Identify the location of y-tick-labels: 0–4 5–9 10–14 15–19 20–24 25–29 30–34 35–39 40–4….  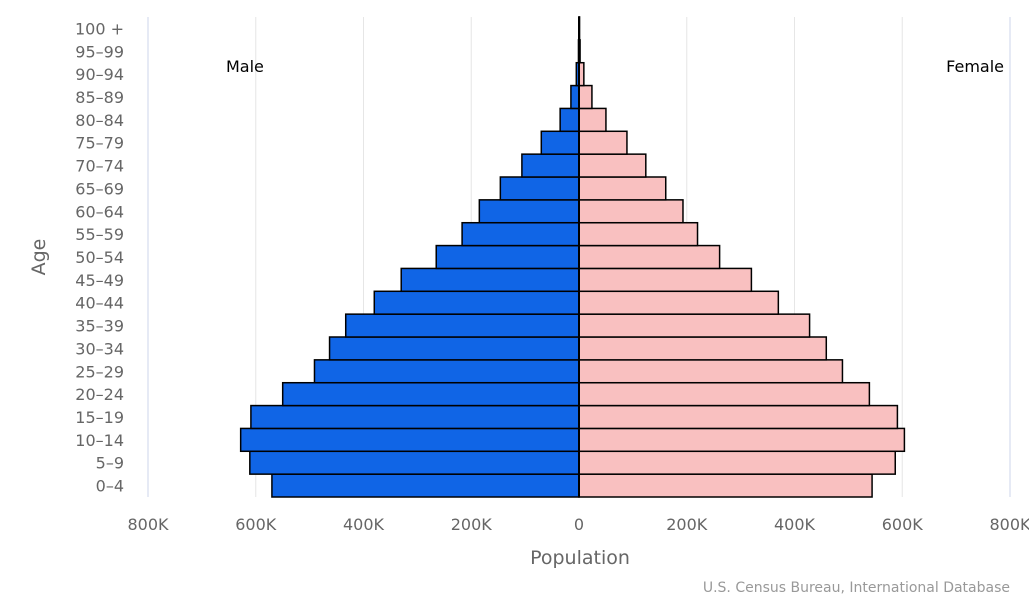
(99, 257).